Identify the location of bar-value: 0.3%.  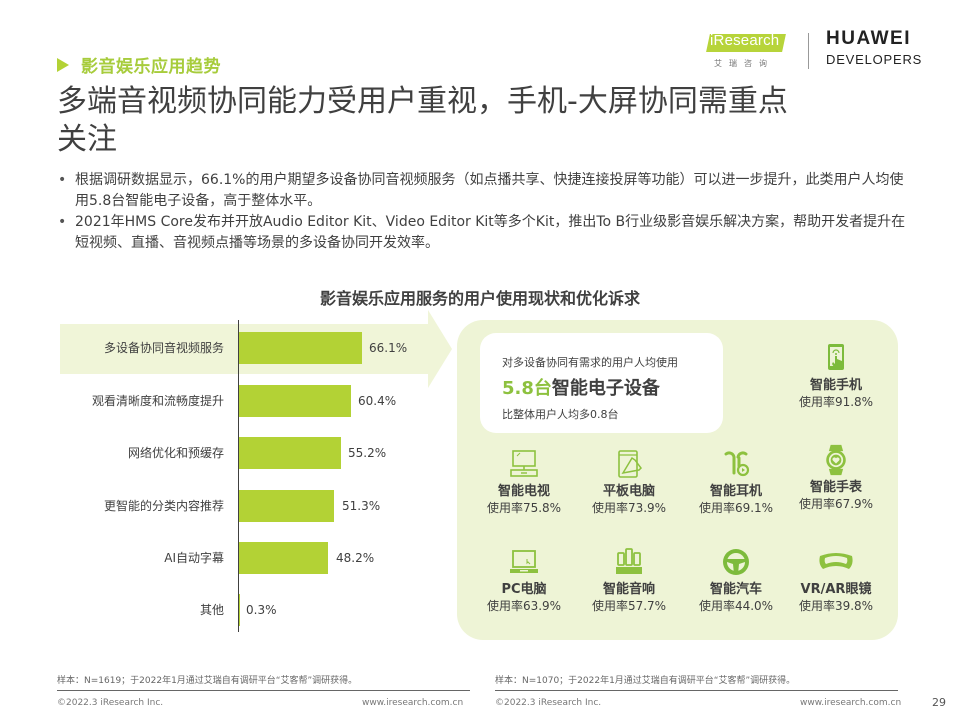
(261, 610).